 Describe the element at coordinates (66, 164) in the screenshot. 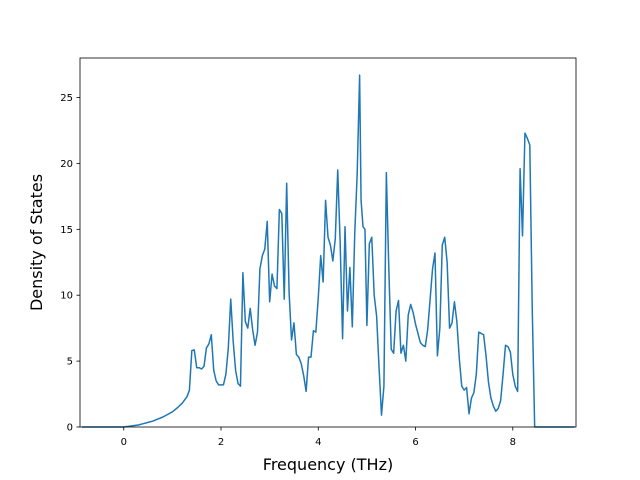

I see `y-tick-label: 20` at that location.